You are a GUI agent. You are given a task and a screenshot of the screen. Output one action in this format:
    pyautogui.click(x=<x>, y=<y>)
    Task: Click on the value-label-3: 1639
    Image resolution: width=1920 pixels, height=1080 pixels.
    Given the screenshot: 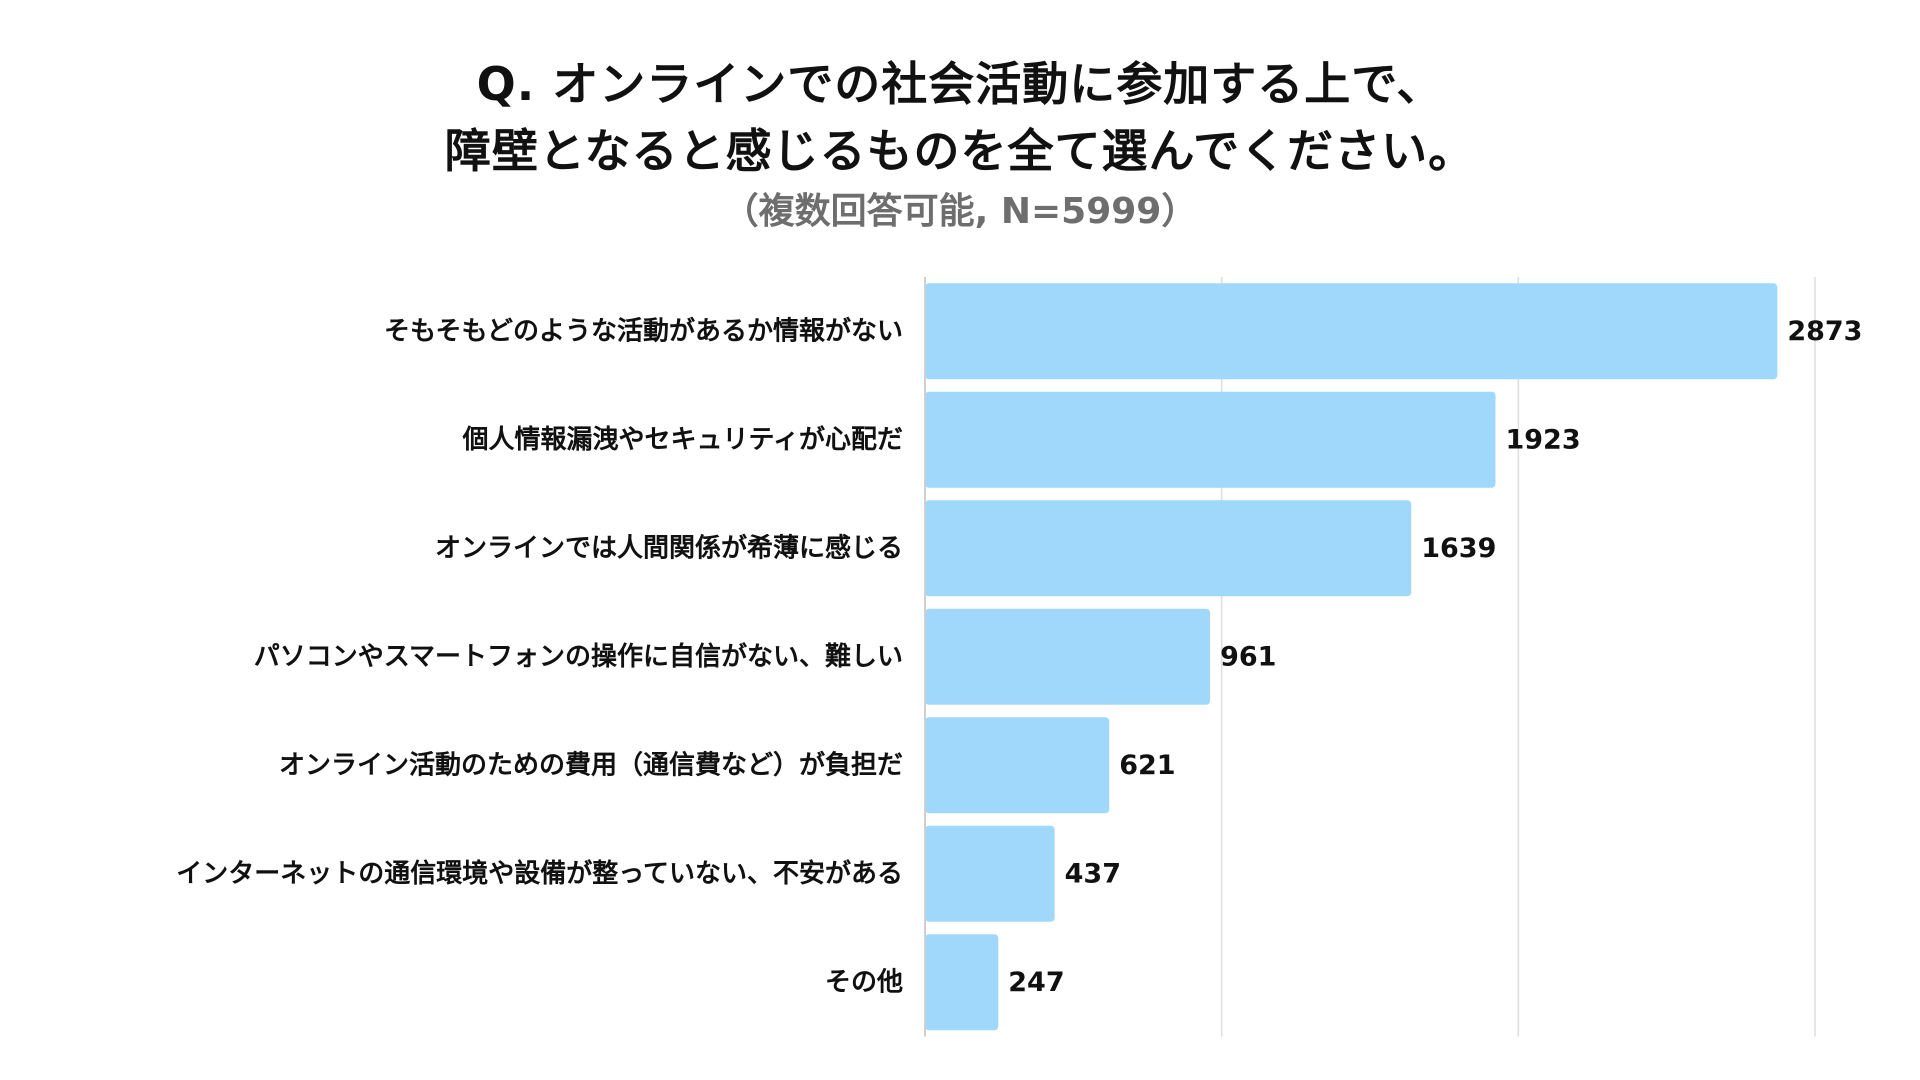 What is the action you would take?
    pyautogui.click(x=1458, y=548)
    